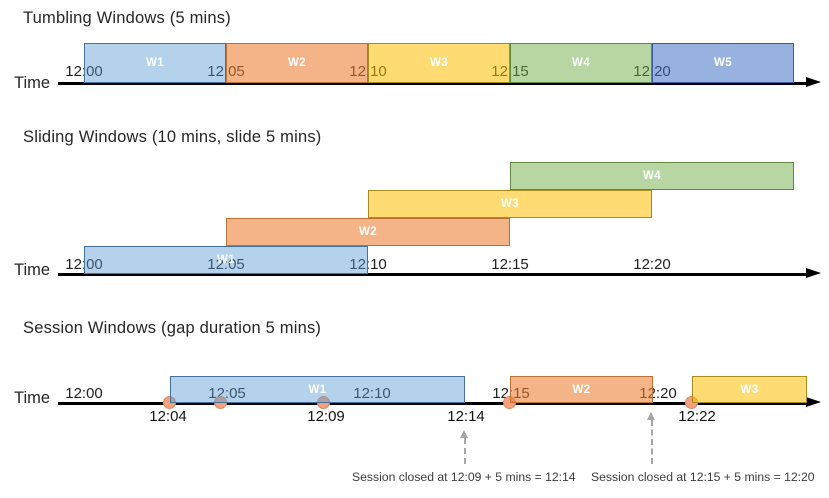  What do you see at coordinates (372, 393) in the screenshot?
I see `session-tick: 12:10` at bounding box center [372, 393].